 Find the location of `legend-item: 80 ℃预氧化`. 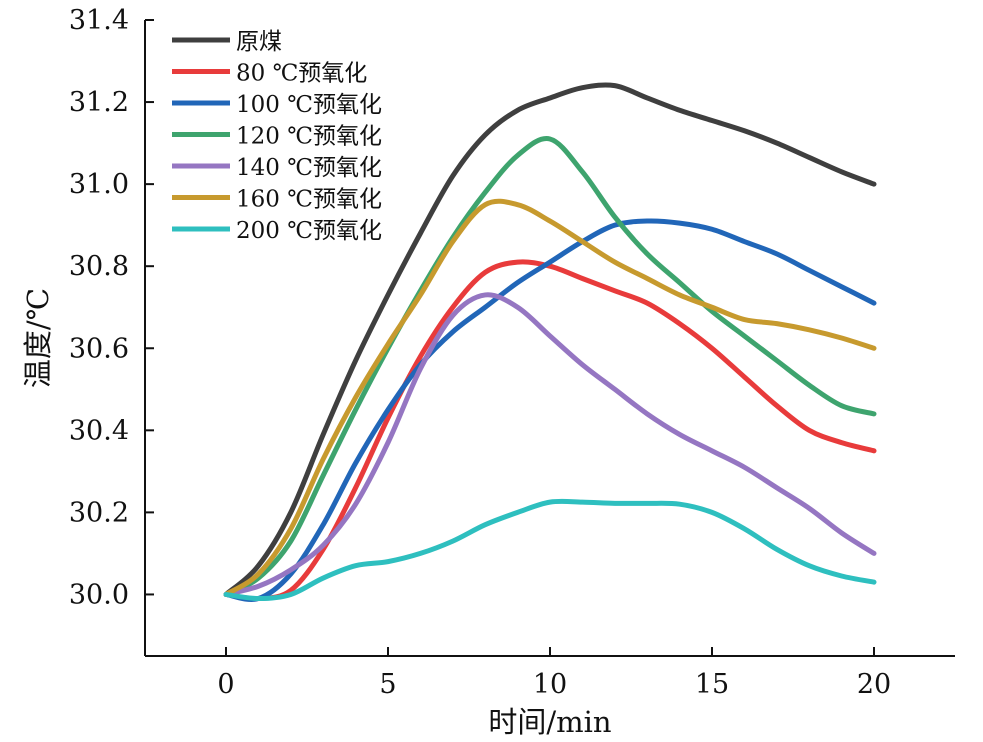

legend-item: 80 ℃预氧化 is located at coordinates (269, 74).